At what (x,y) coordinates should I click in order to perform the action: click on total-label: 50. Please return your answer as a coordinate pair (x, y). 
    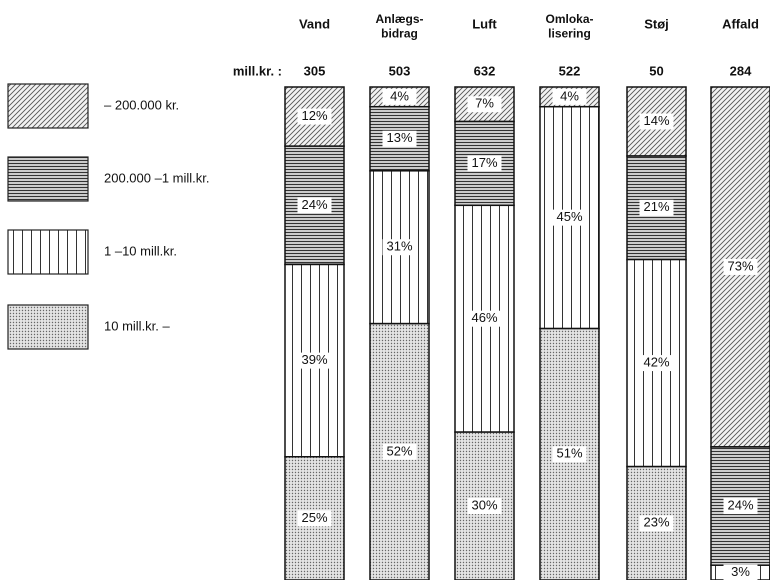
    Looking at the image, I should click on (656, 70).